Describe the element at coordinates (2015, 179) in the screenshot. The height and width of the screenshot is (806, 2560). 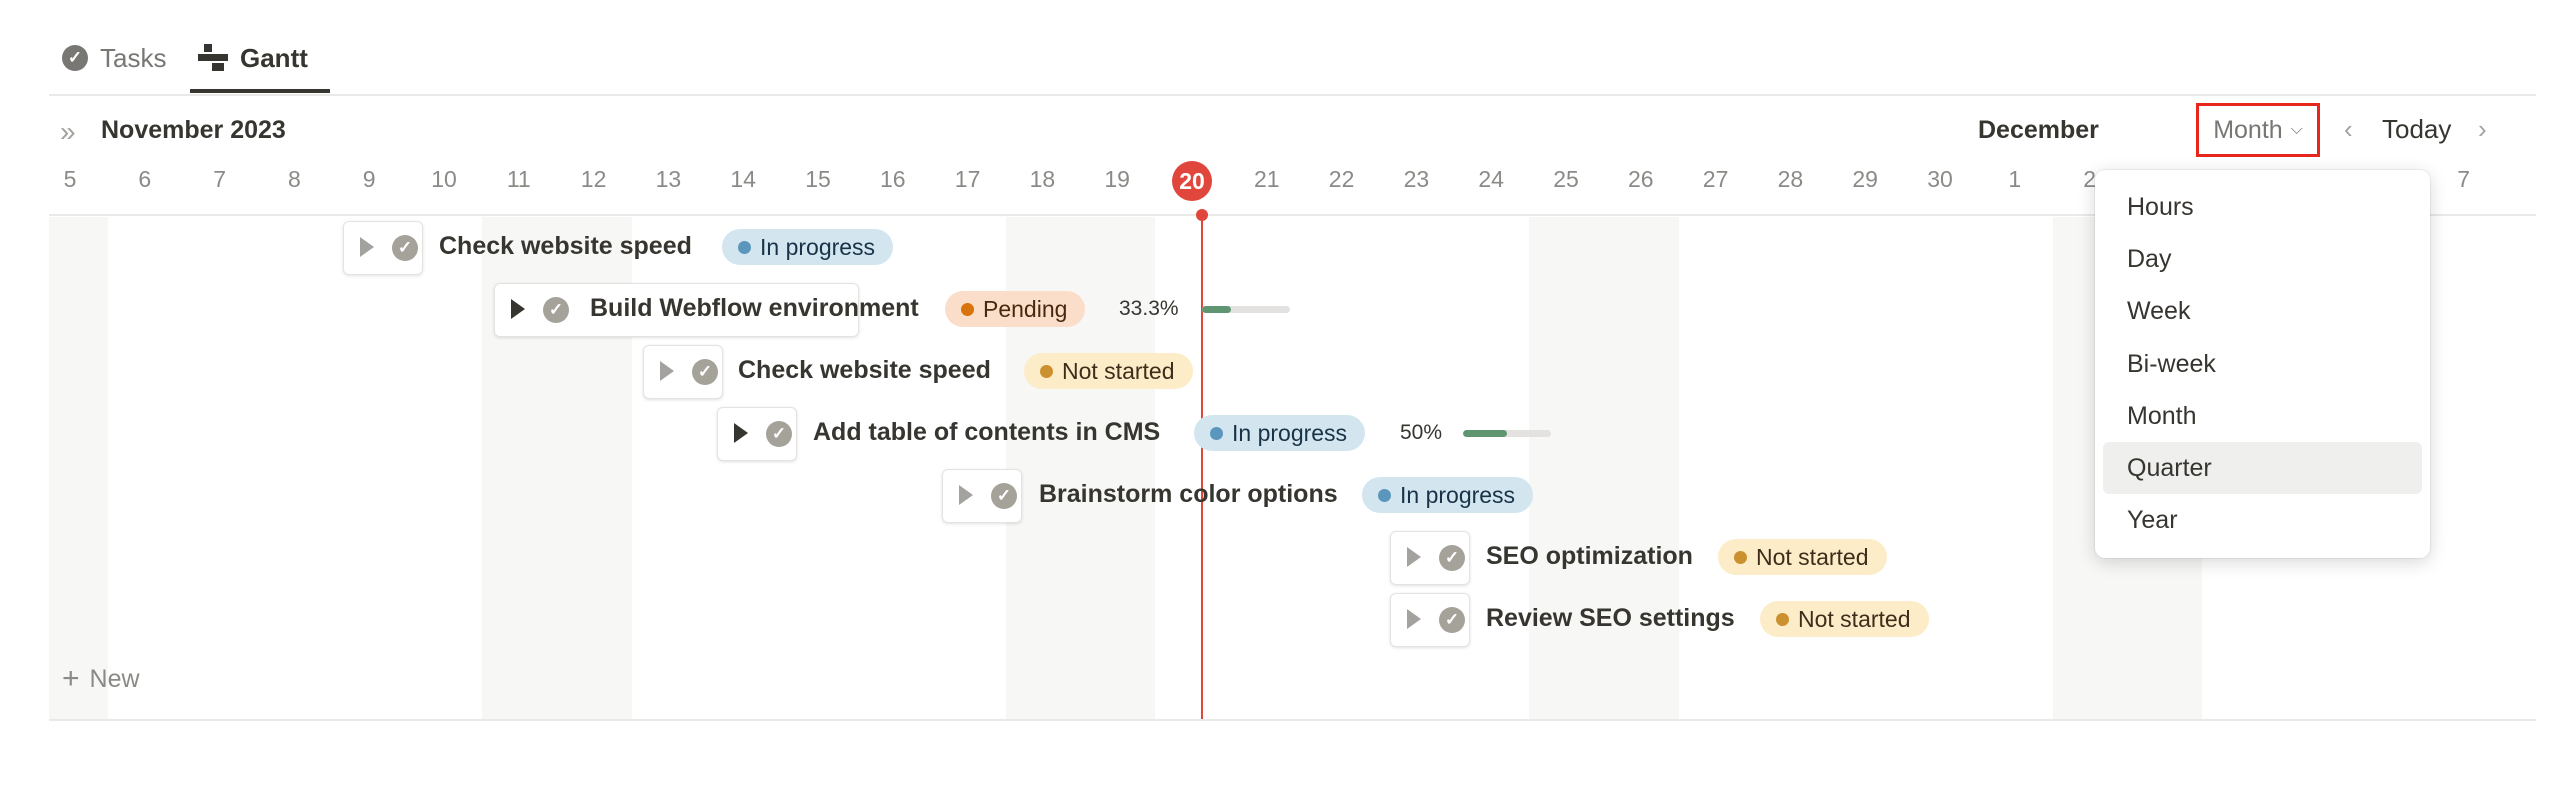
I see `day-label: 1` at that location.